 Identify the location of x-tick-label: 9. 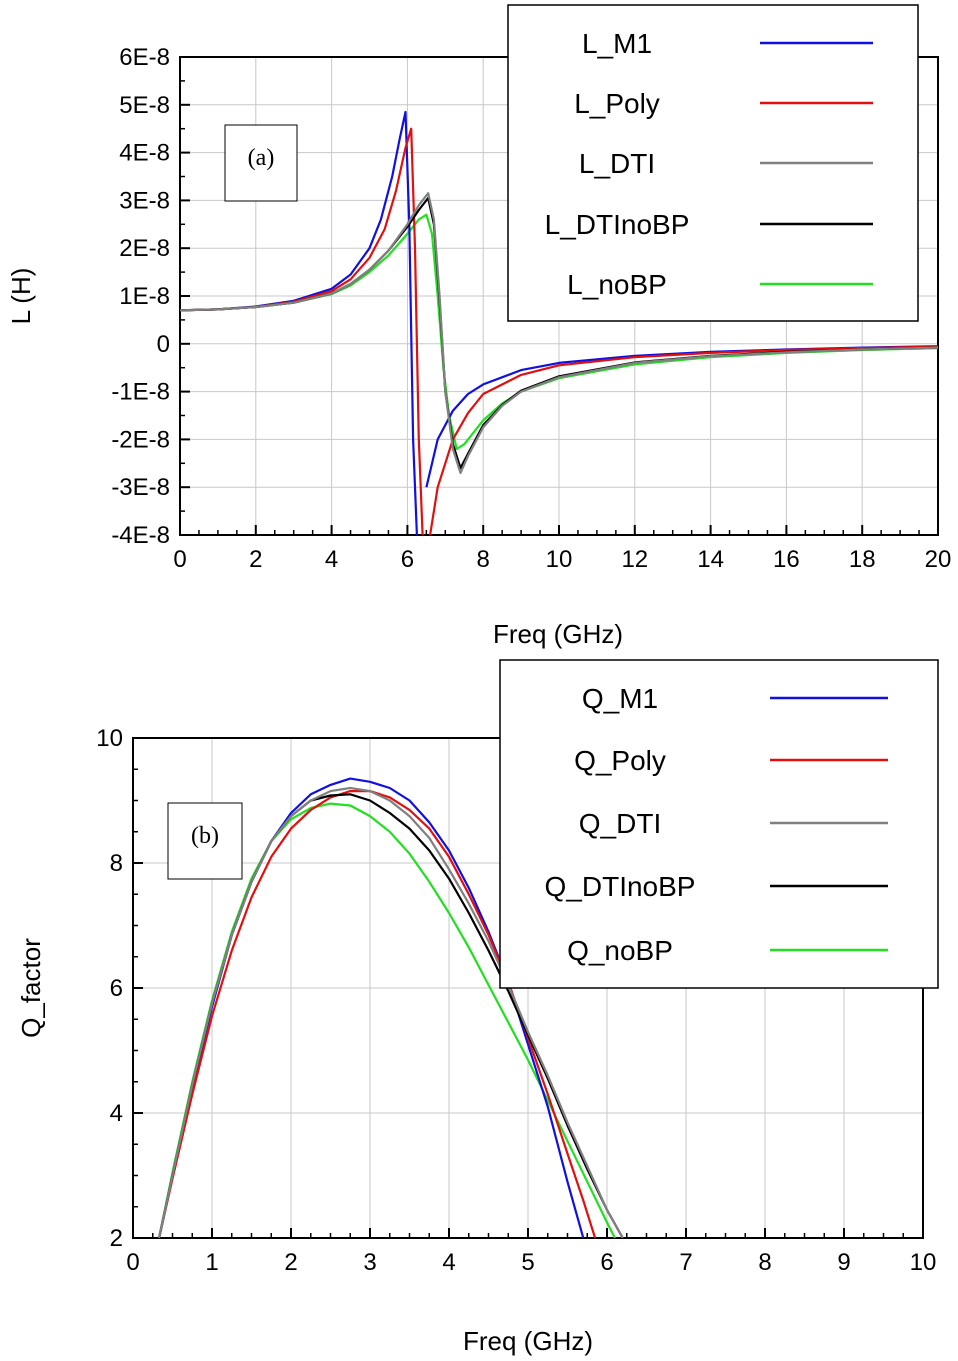
(843, 1262).